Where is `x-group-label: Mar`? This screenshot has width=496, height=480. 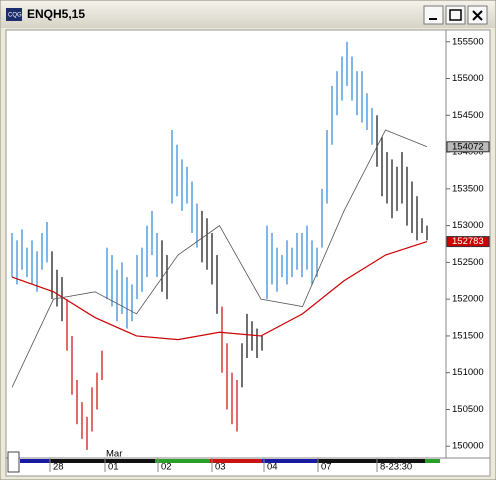
x-group-label: Mar is located at coordinates (114, 454).